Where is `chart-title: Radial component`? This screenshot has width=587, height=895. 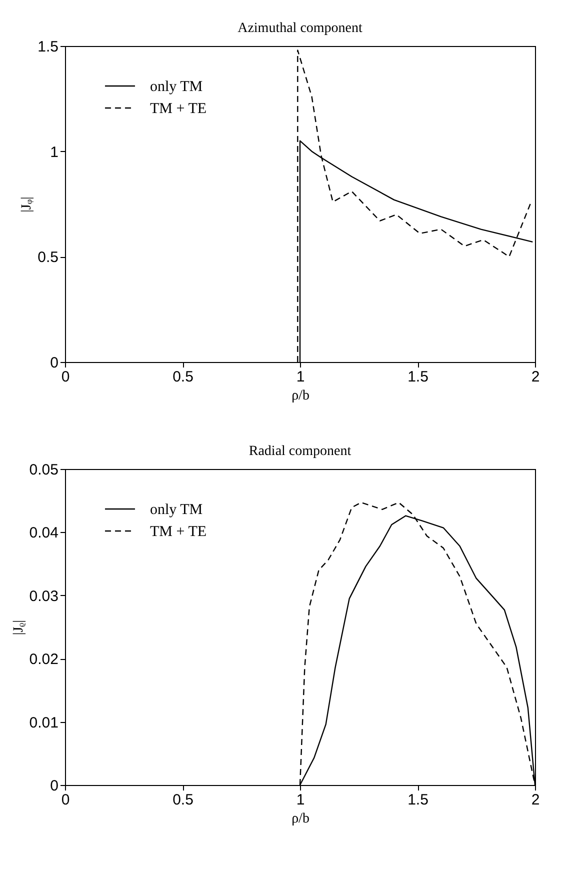 chart-title: Radial component is located at coordinates (300, 451).